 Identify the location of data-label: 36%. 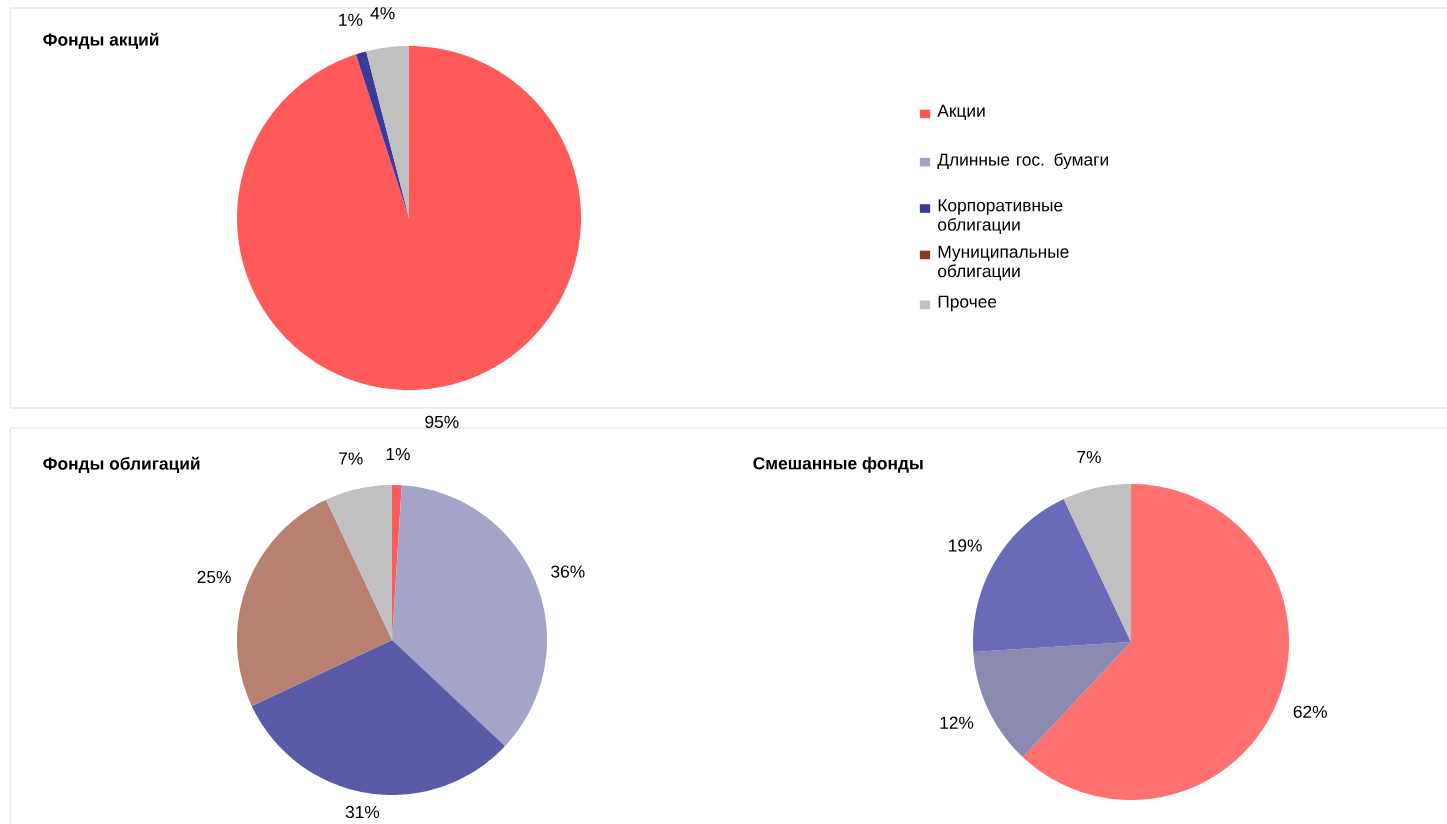
(568, 571).